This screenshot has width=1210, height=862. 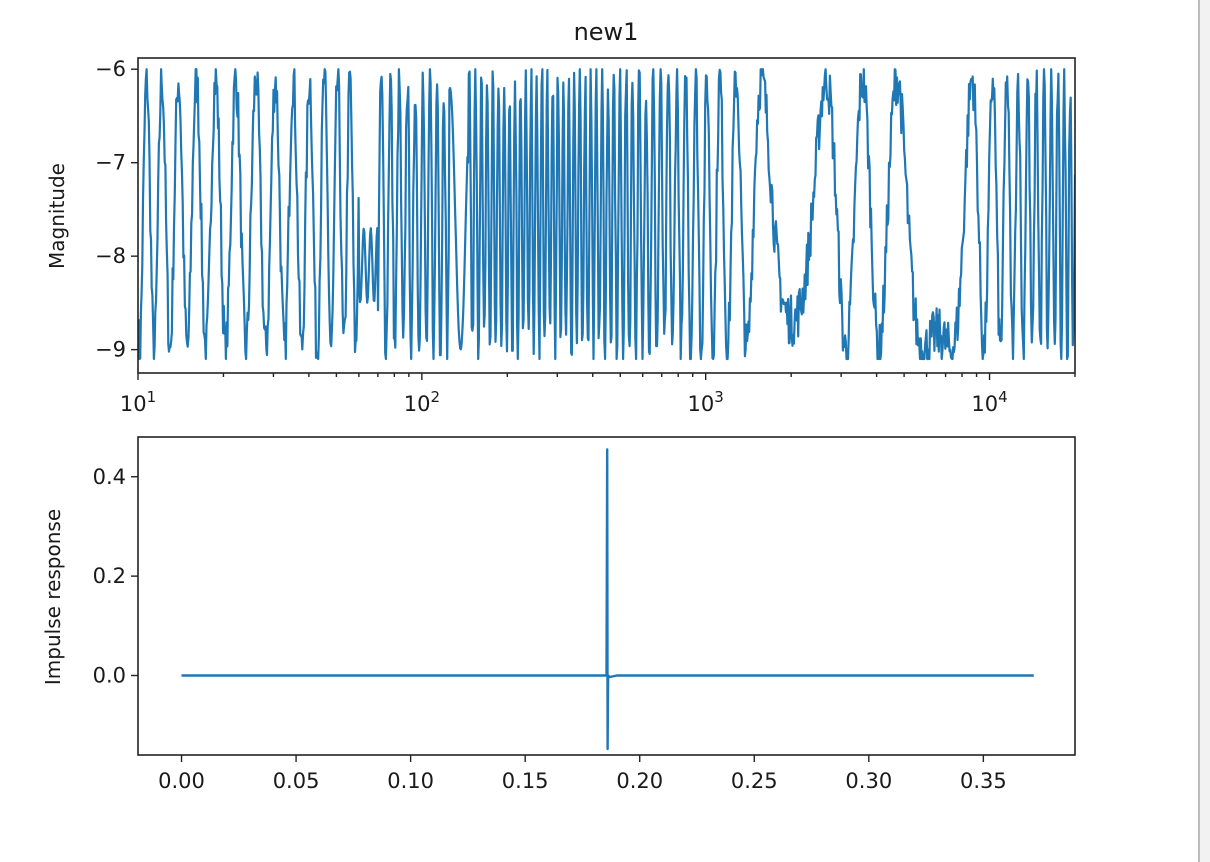 What do you see at coordinates (138, 402) in the screenshot?
I see `magnitude-x-tick-label: 10¹` at bounding box center [138, 402].